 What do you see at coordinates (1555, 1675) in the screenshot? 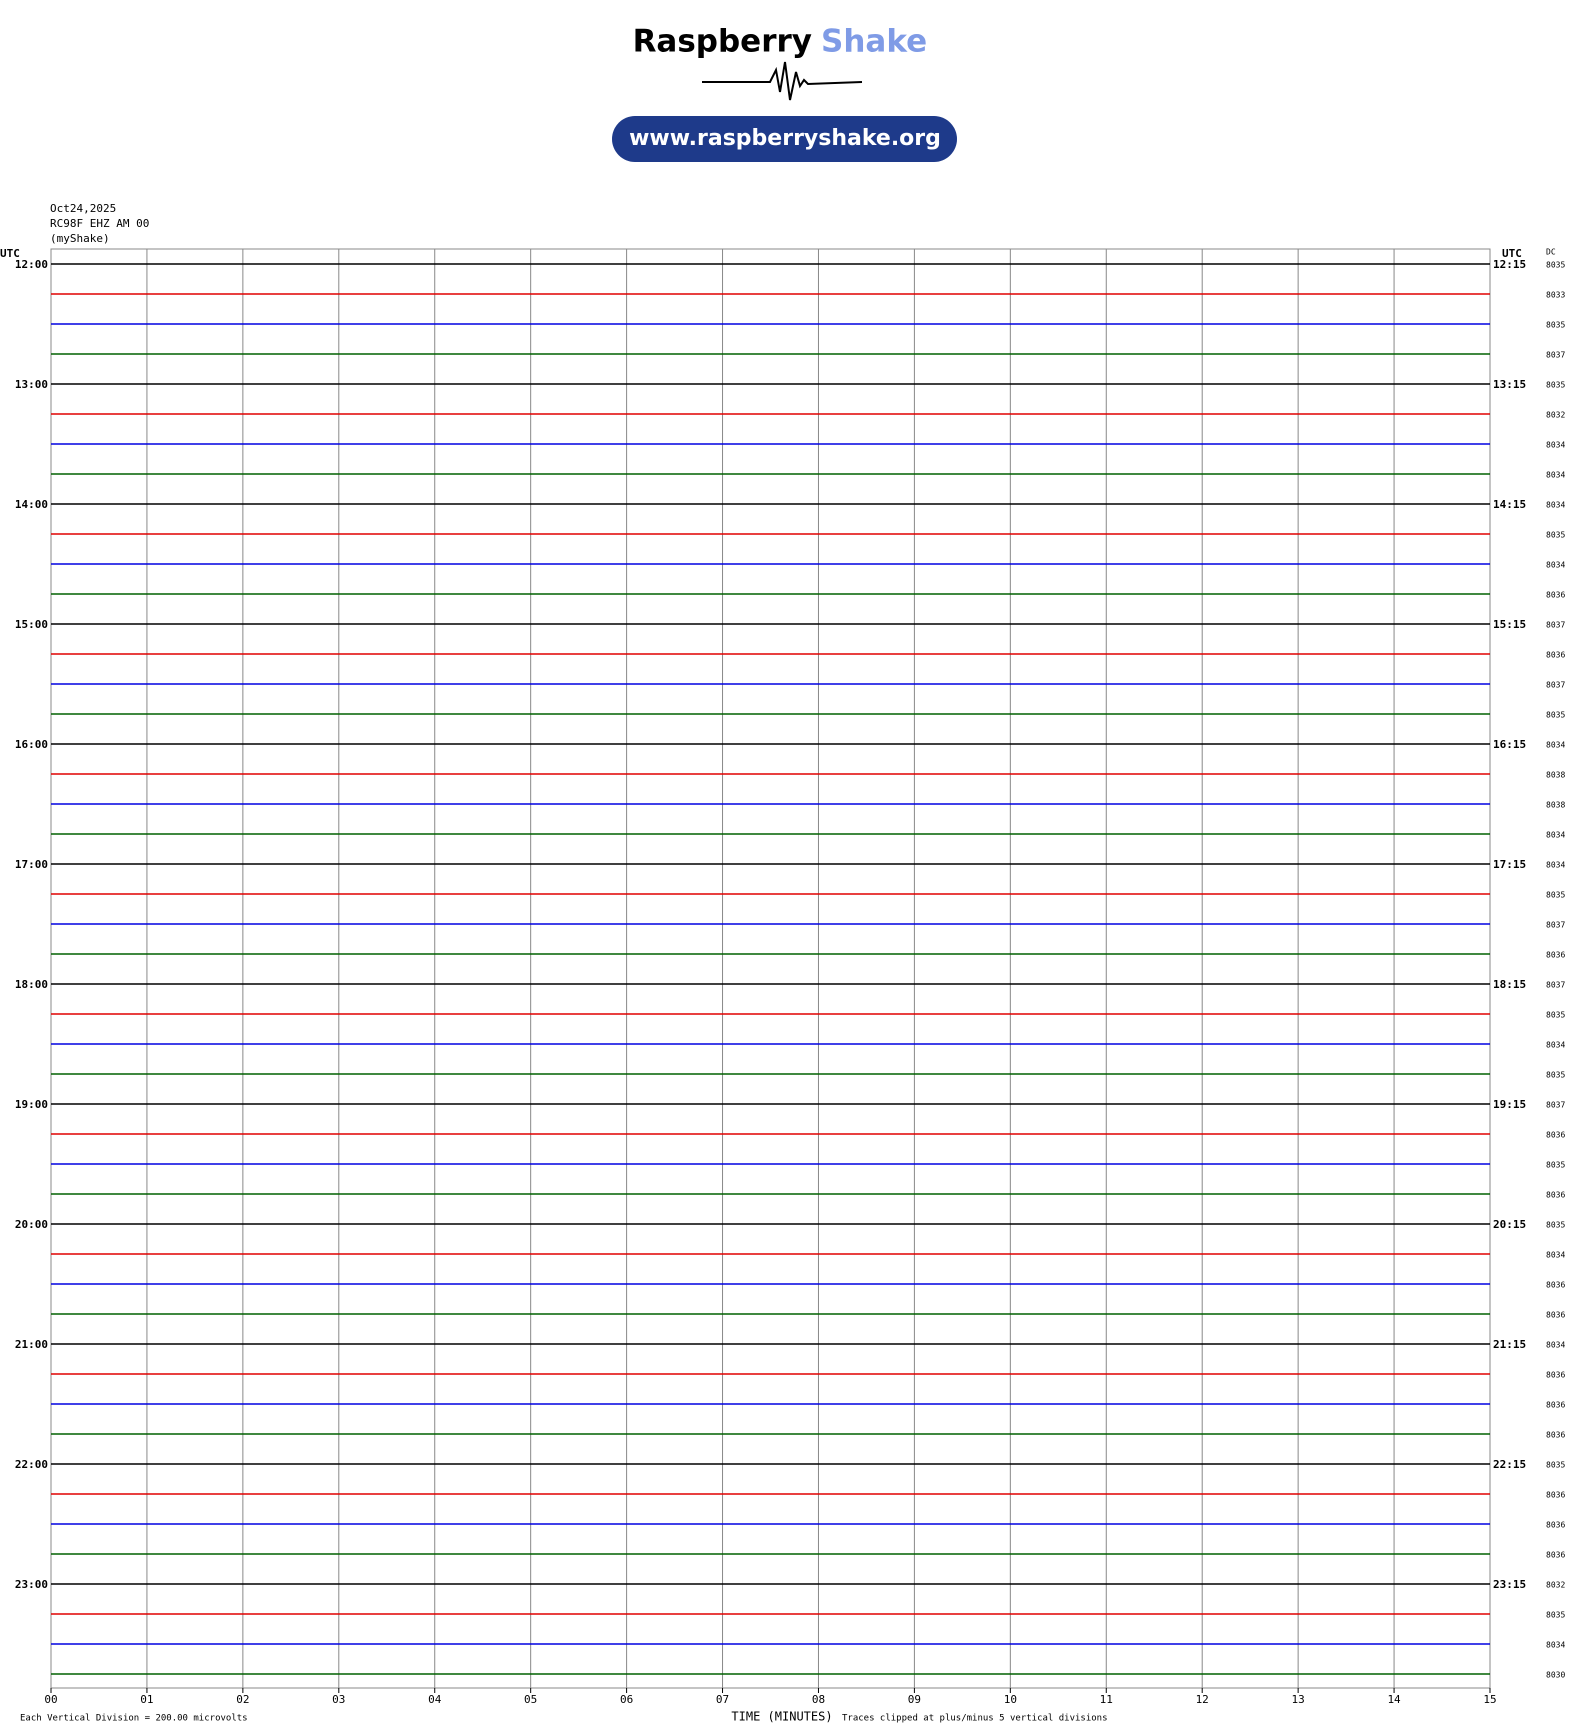
I see `dc-value: 8030` at bounding box center [1555, 1675].